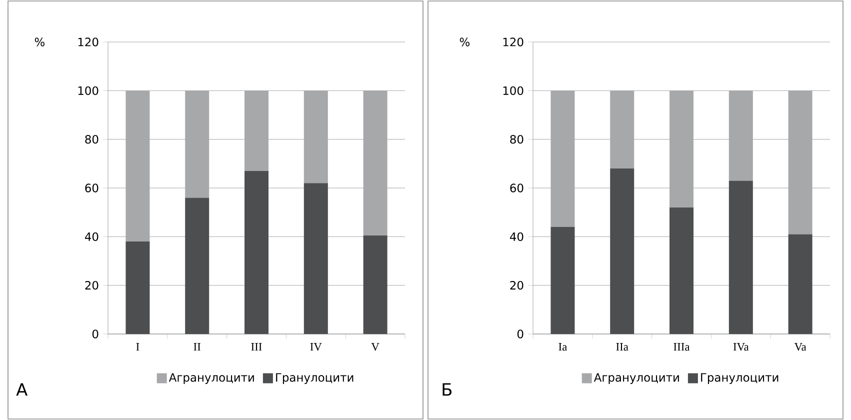 This screenshot has width=851, height=420. Describe the element at coordinates (800, 347) in the screenshot. I see `x-tick-label: Va` at that location.